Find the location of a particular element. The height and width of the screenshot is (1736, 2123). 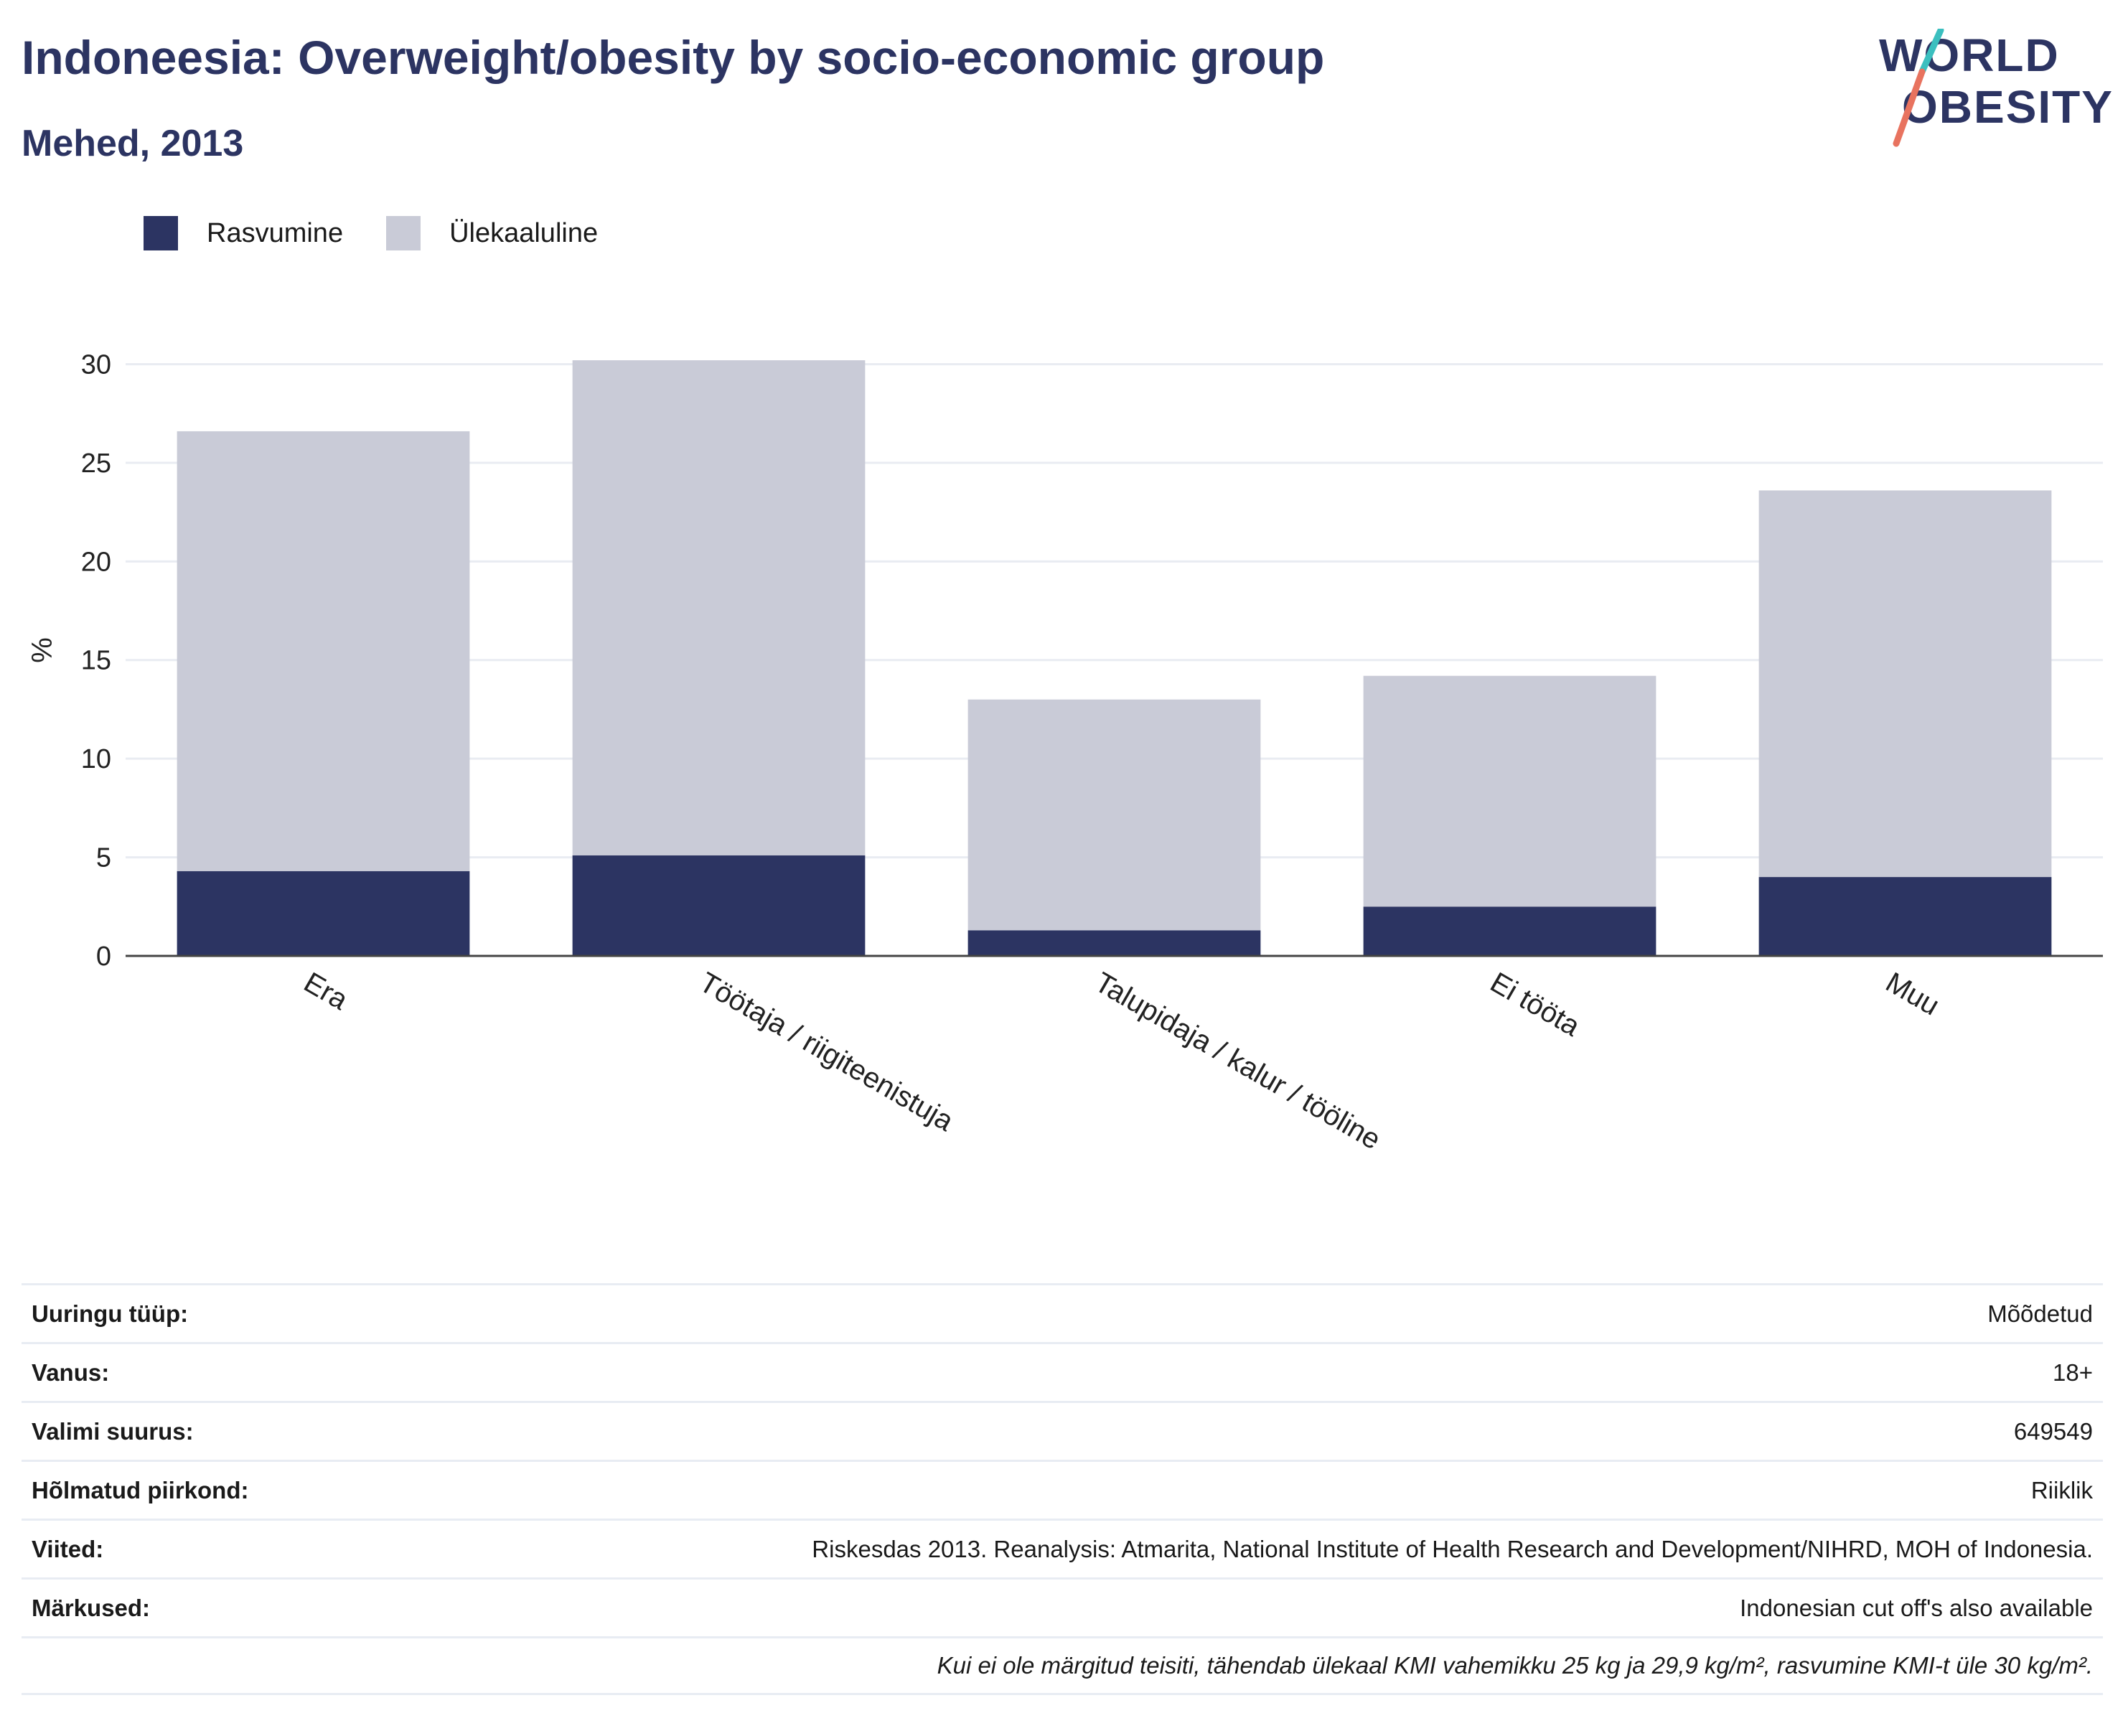

info-row-age: Vanus: 18+ is located at coordinates (1062, 1371).